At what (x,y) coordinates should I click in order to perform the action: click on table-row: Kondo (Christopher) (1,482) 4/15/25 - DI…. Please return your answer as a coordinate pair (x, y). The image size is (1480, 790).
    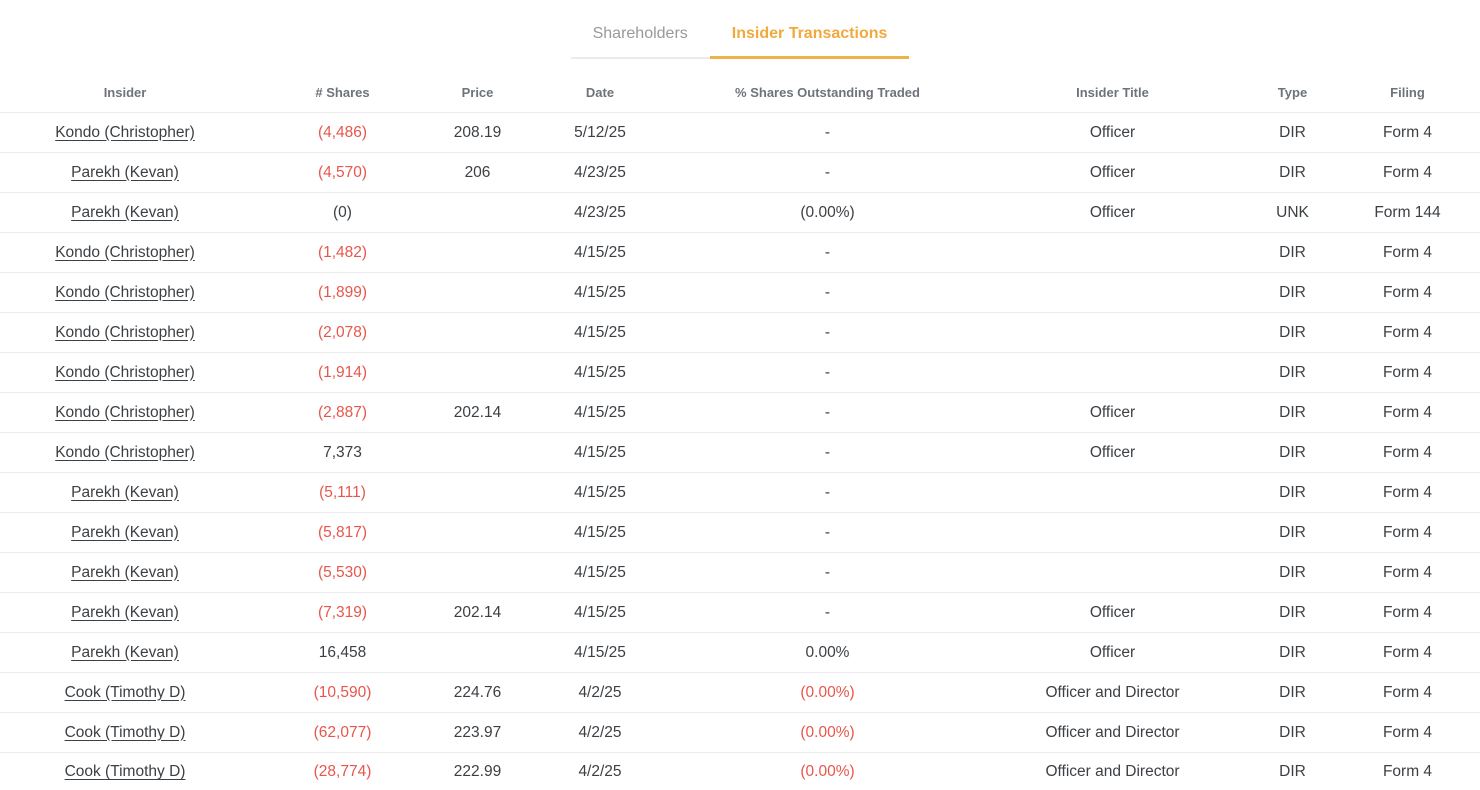
    Looking at the image, I should click on (740, 252).